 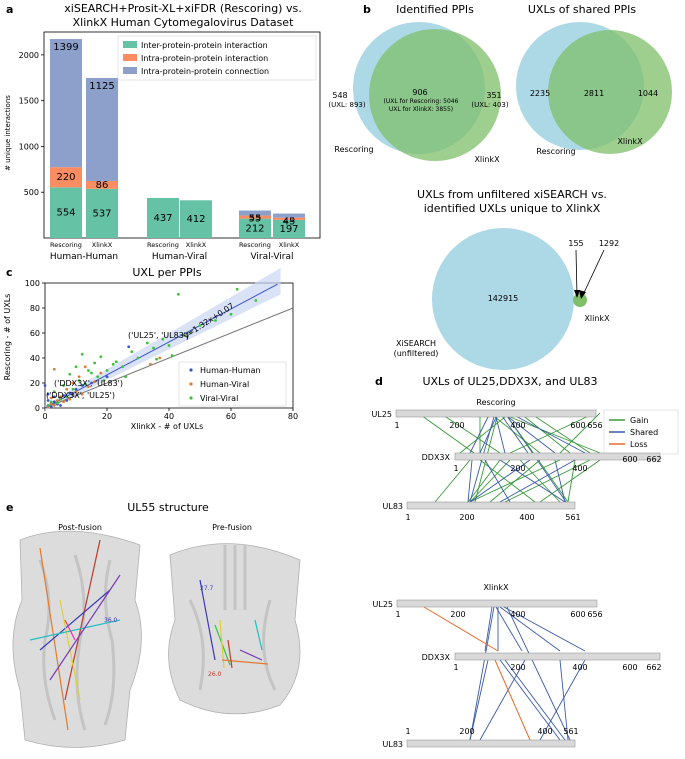 What do you see at coordinates (503, 298) in the screenshot?
I see `venn3-big-count: 142915` at bounding box center [503, 298].